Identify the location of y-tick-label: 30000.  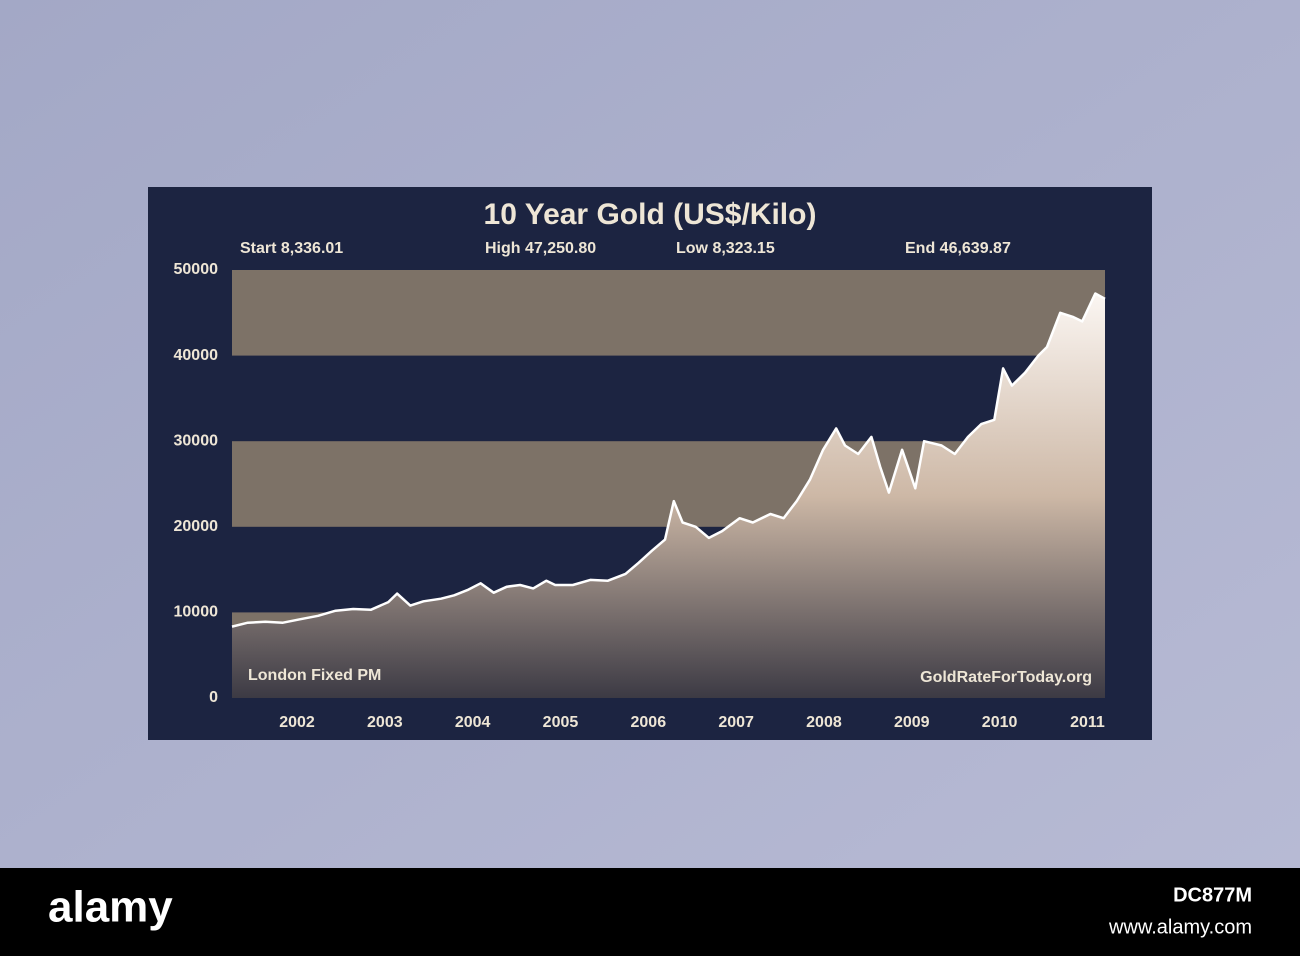
(196, 440).